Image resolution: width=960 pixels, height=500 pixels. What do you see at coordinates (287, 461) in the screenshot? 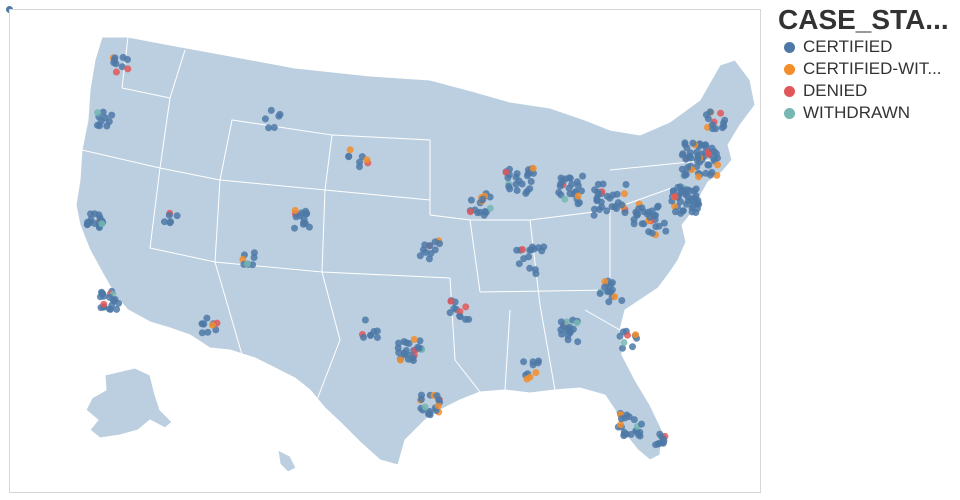
I see `hawaii-shape` at bounding box center [287, 461].